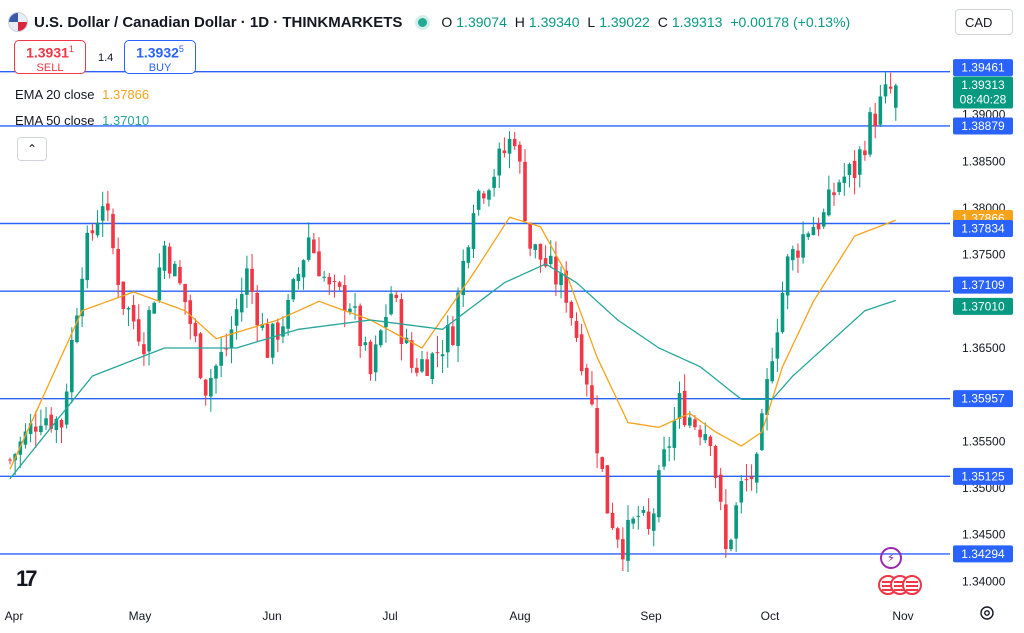  What do you see at coordinates (82, 94) in the screenshot?
I see `ema20-legend: EMA 20 close 1.37866` at bounding box center [82, 94].